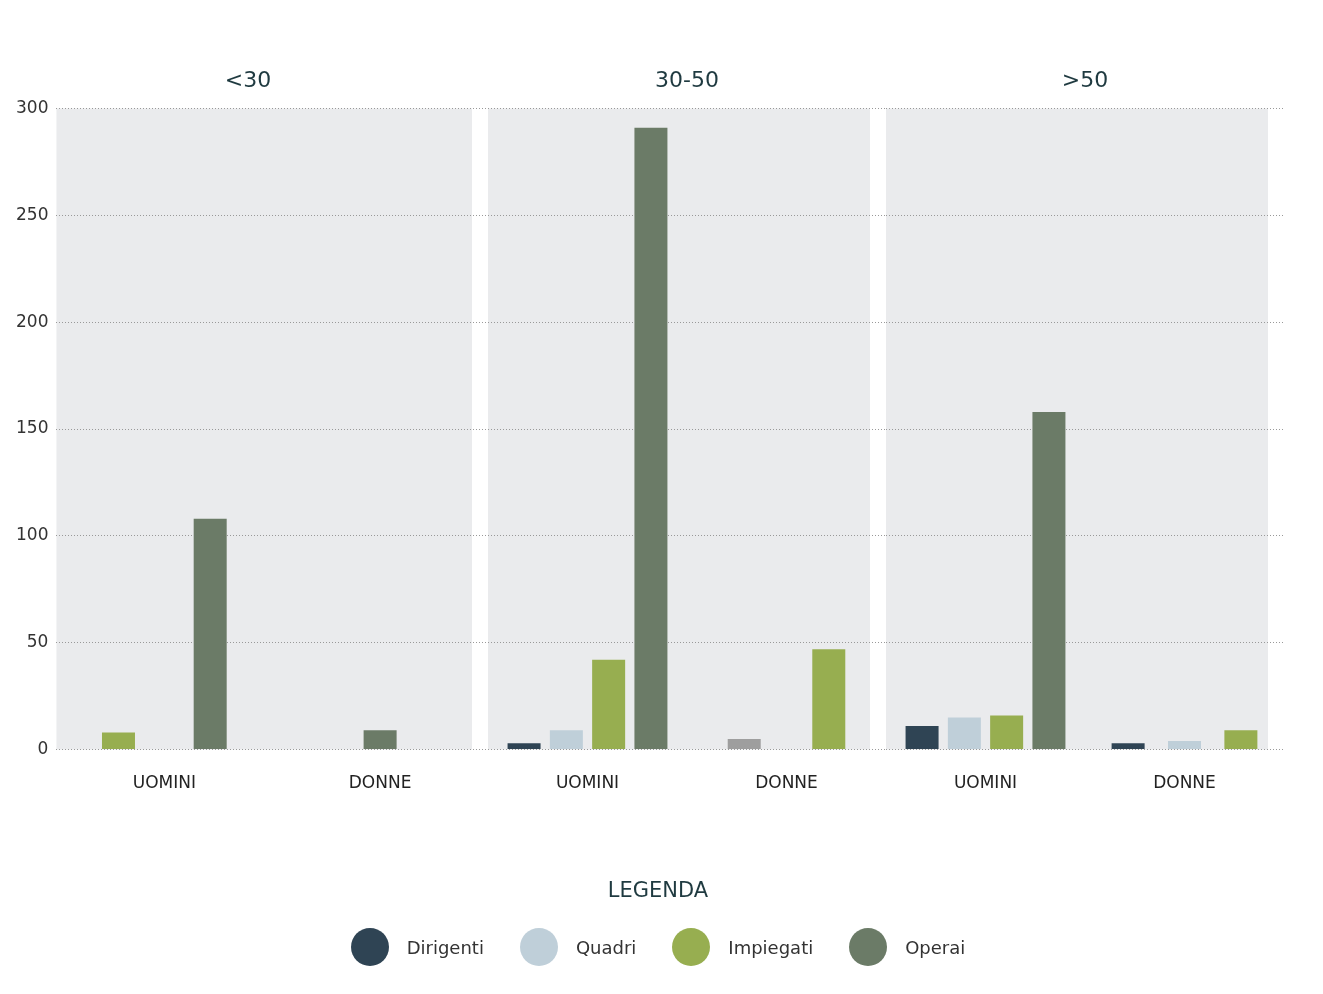 This screenshot has height=994, width=1323. Describe the element at coordinates (771, 947) in the screenshot. I see `legend-label: Impiegati` at that location.